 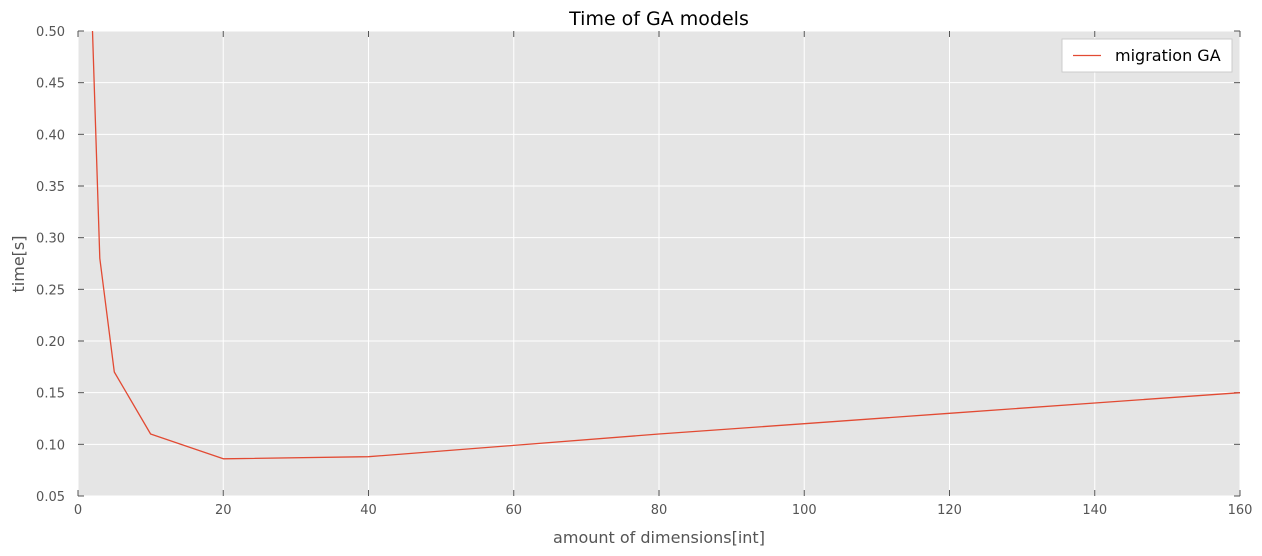 What do you see at coordinates (50, 187) in the screenshot?
I see `y-tick-label: 0.35` at bounding box center [50, 187].